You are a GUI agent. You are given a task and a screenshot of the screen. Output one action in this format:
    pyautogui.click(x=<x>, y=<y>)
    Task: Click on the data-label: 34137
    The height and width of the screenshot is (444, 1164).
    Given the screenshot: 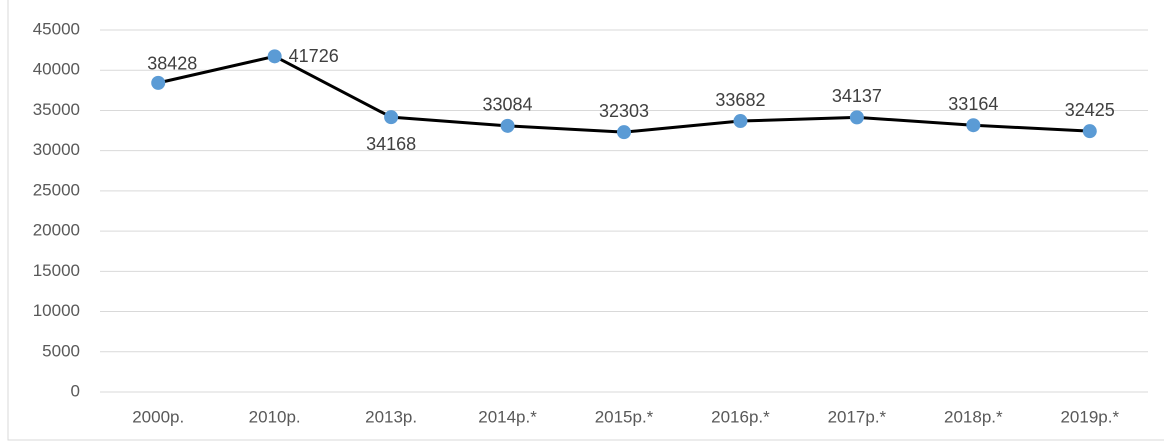 What is the action you would take?
    pyautogui.click(x=857, y=96)
    